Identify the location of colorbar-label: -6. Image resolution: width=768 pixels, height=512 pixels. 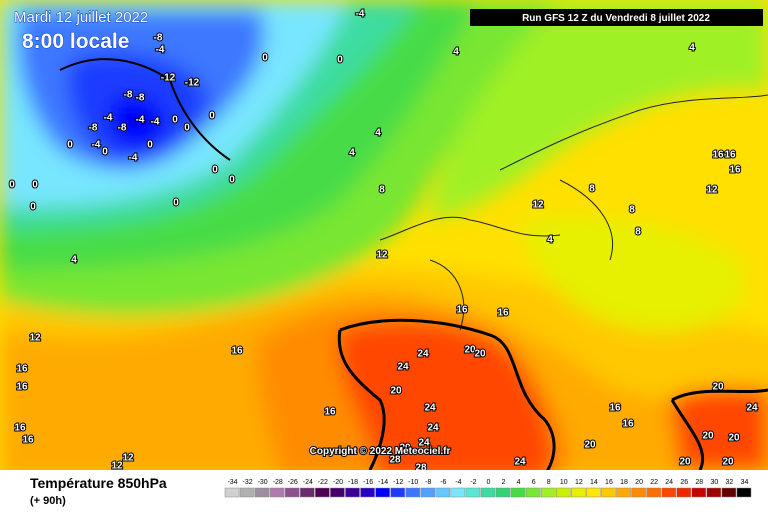
(443, 482).